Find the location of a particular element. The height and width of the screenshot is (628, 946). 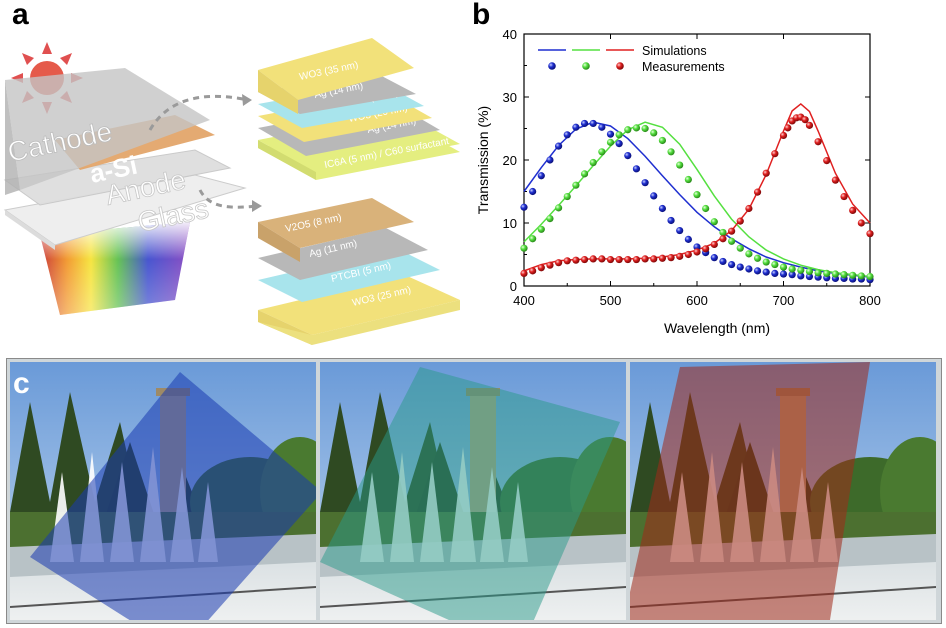

zoom-arrow-bottom is located at coordinates (228, 199).